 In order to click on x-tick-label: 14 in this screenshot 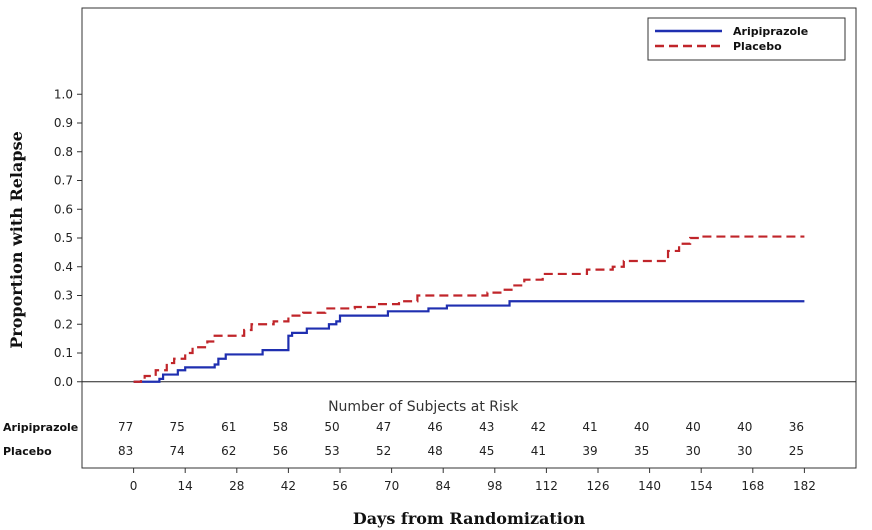, I will do `click(185, 486)`.